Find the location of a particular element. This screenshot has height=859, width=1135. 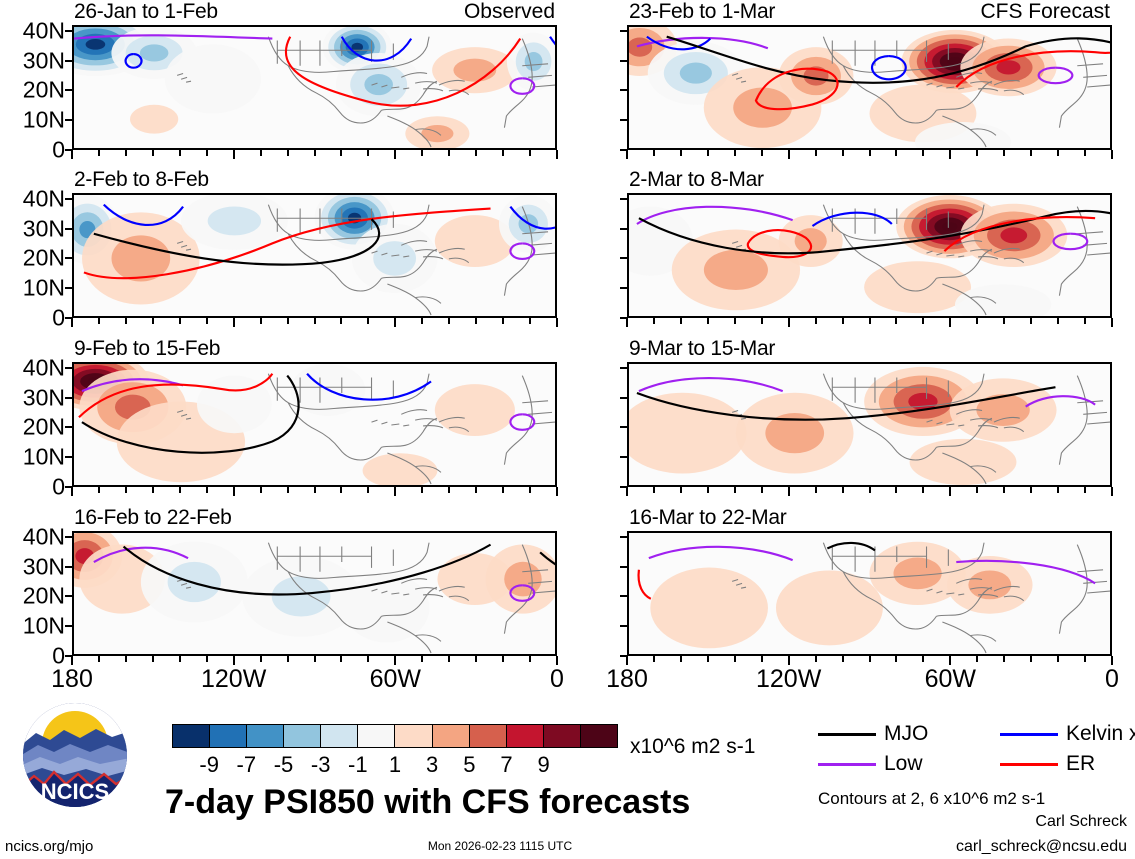

y-axis-tick-label: 10N is located at coordinates (43, 119).